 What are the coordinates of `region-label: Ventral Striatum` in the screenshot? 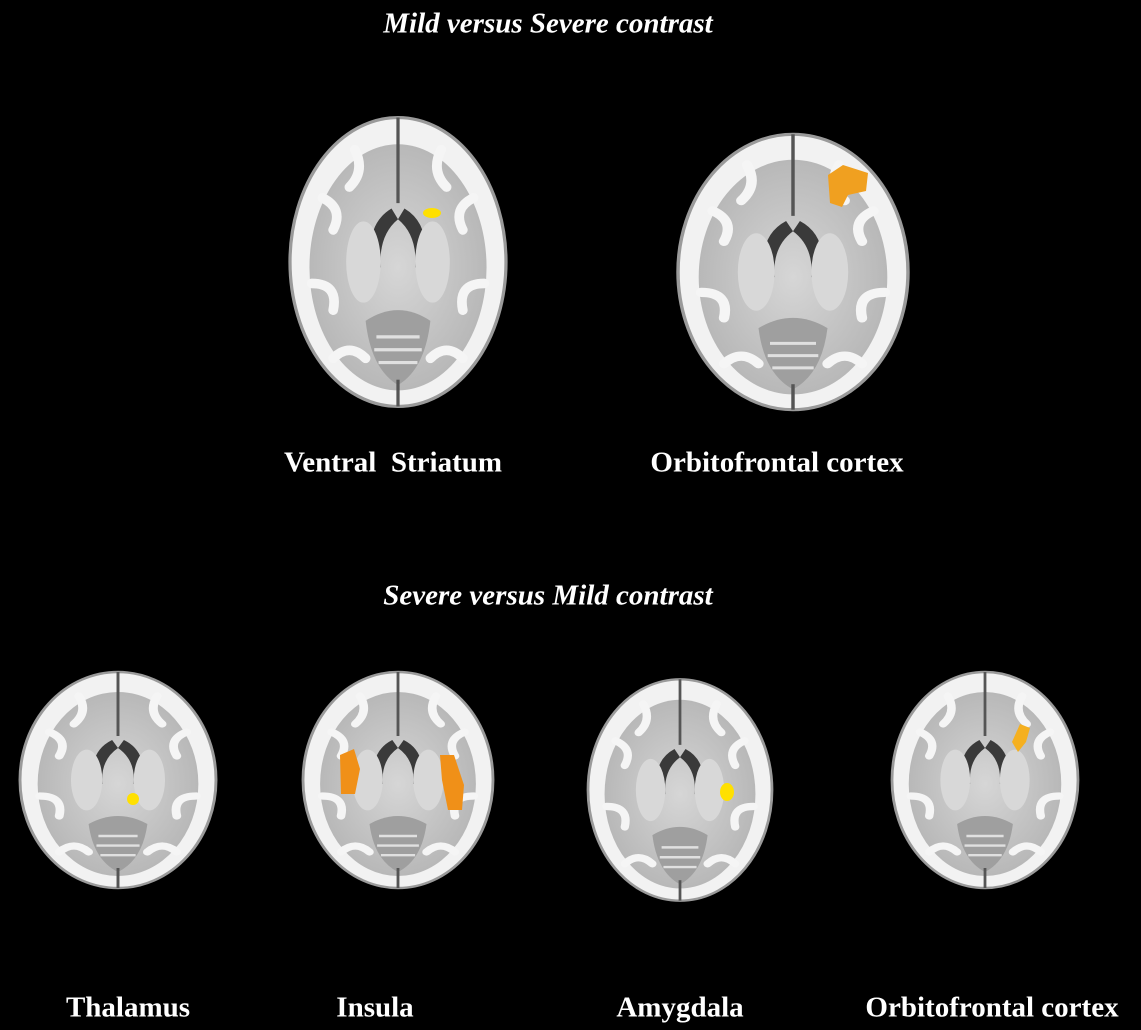 It's located at (393, 463).